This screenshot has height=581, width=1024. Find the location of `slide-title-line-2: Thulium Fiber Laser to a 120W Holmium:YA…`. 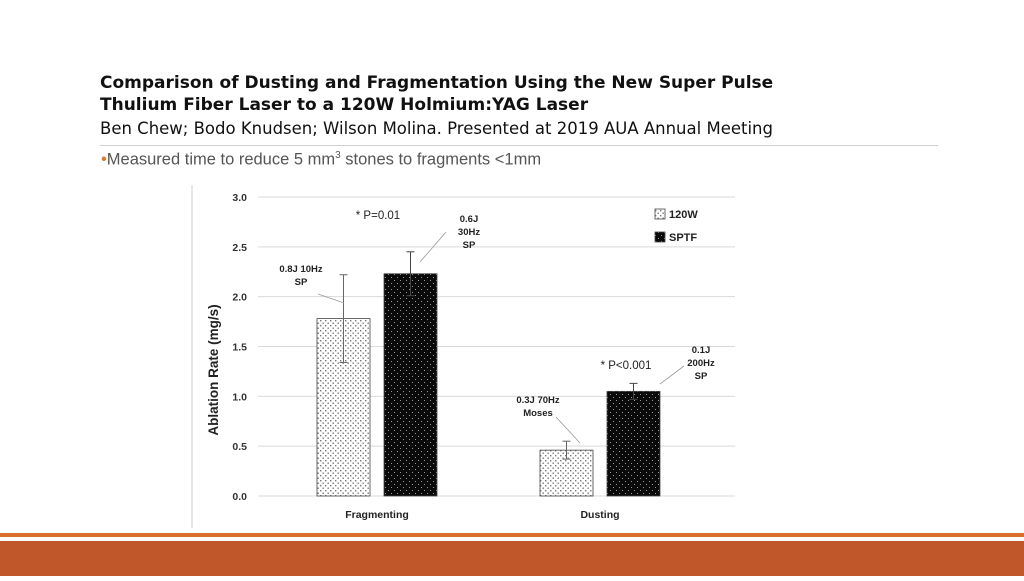

slide-title-line-2: Thulium Fiber Laser to a 120W Holmium:YA… is located at coordinates (344, 105).